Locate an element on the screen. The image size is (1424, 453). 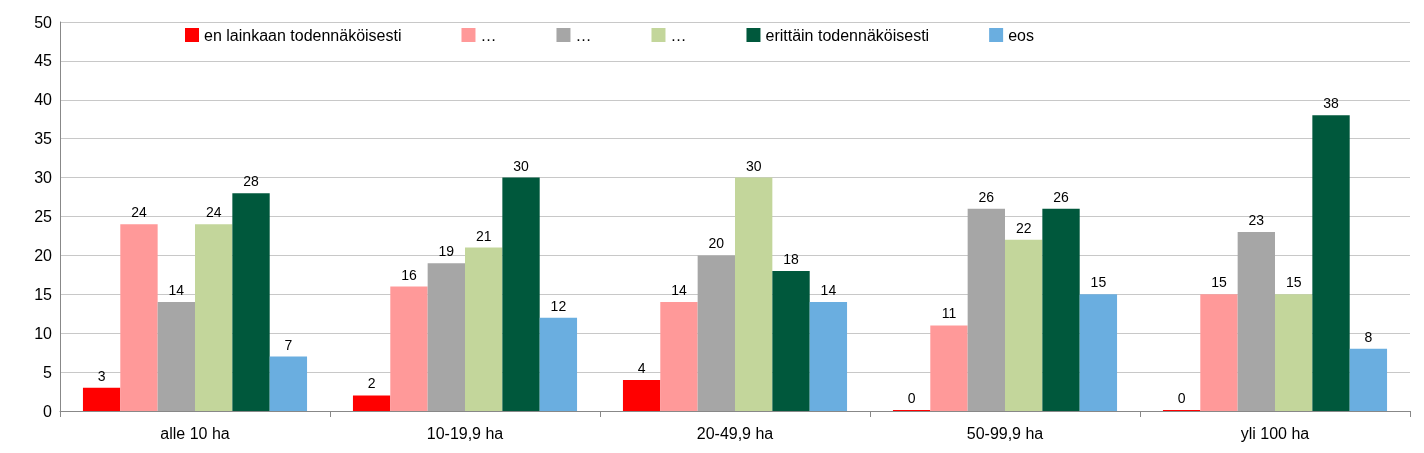
data-label: 7 is located at coordinates (288, 344).